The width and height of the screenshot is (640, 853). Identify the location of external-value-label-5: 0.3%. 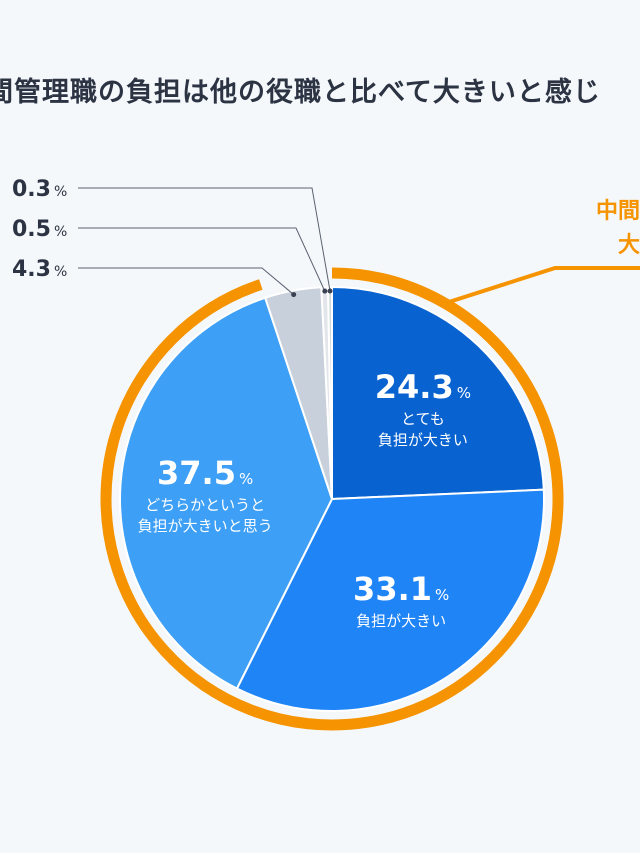
(39, 189).